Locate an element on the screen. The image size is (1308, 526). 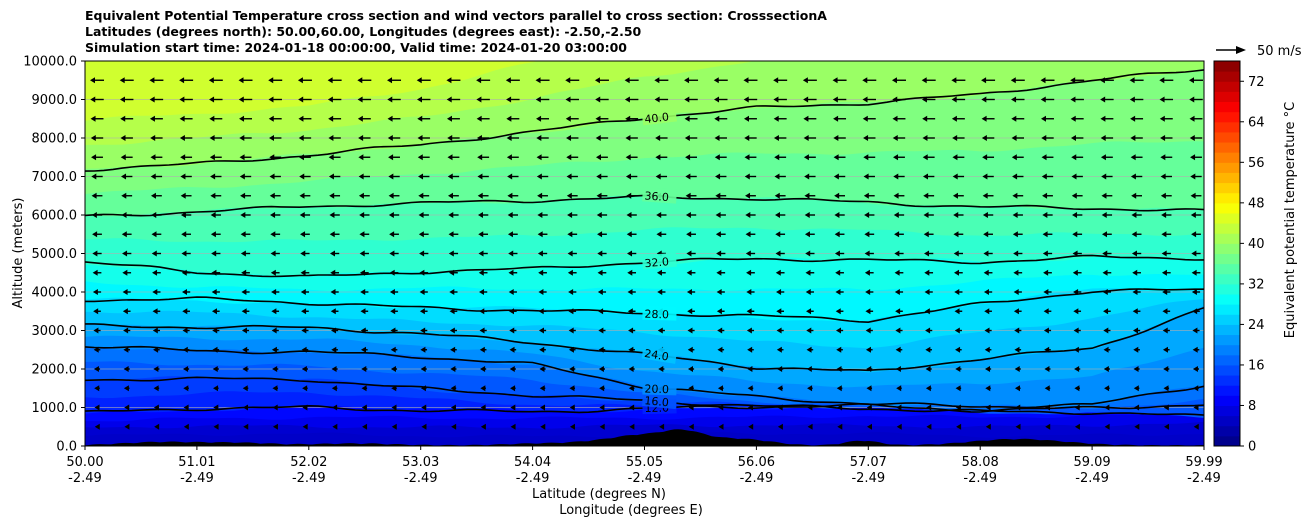
colorbar-tick-label: 64 is located at coordinates (1256, 122).